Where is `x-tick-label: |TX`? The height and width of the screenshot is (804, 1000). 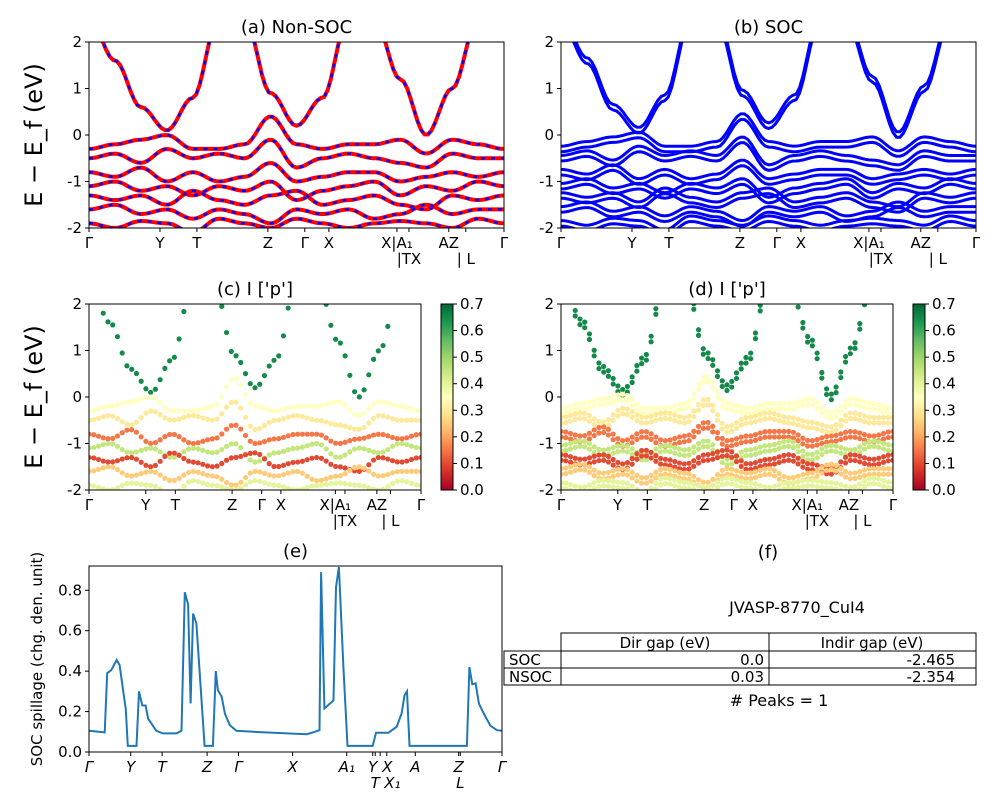
x-tick-label: |TX is located at coordinates (817, 521).